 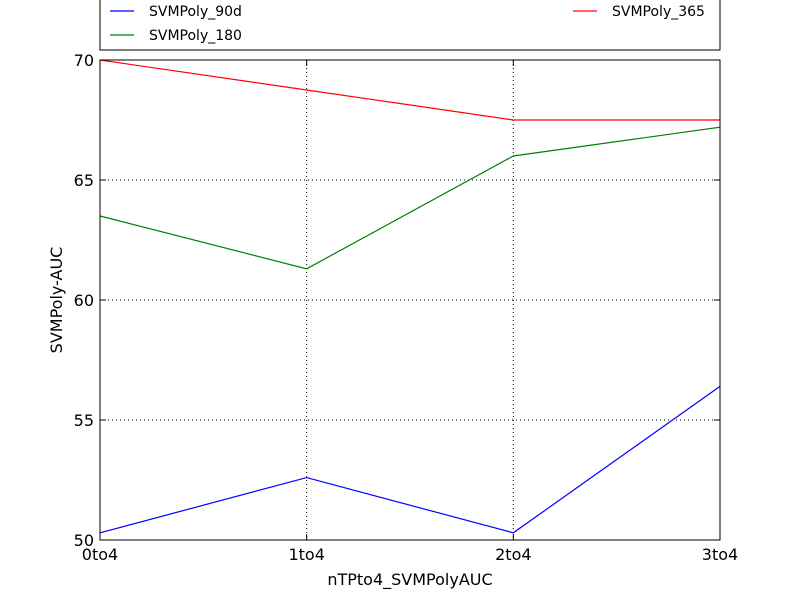 I want to click on y-tick-label: 65, so click(x=84, y=180).